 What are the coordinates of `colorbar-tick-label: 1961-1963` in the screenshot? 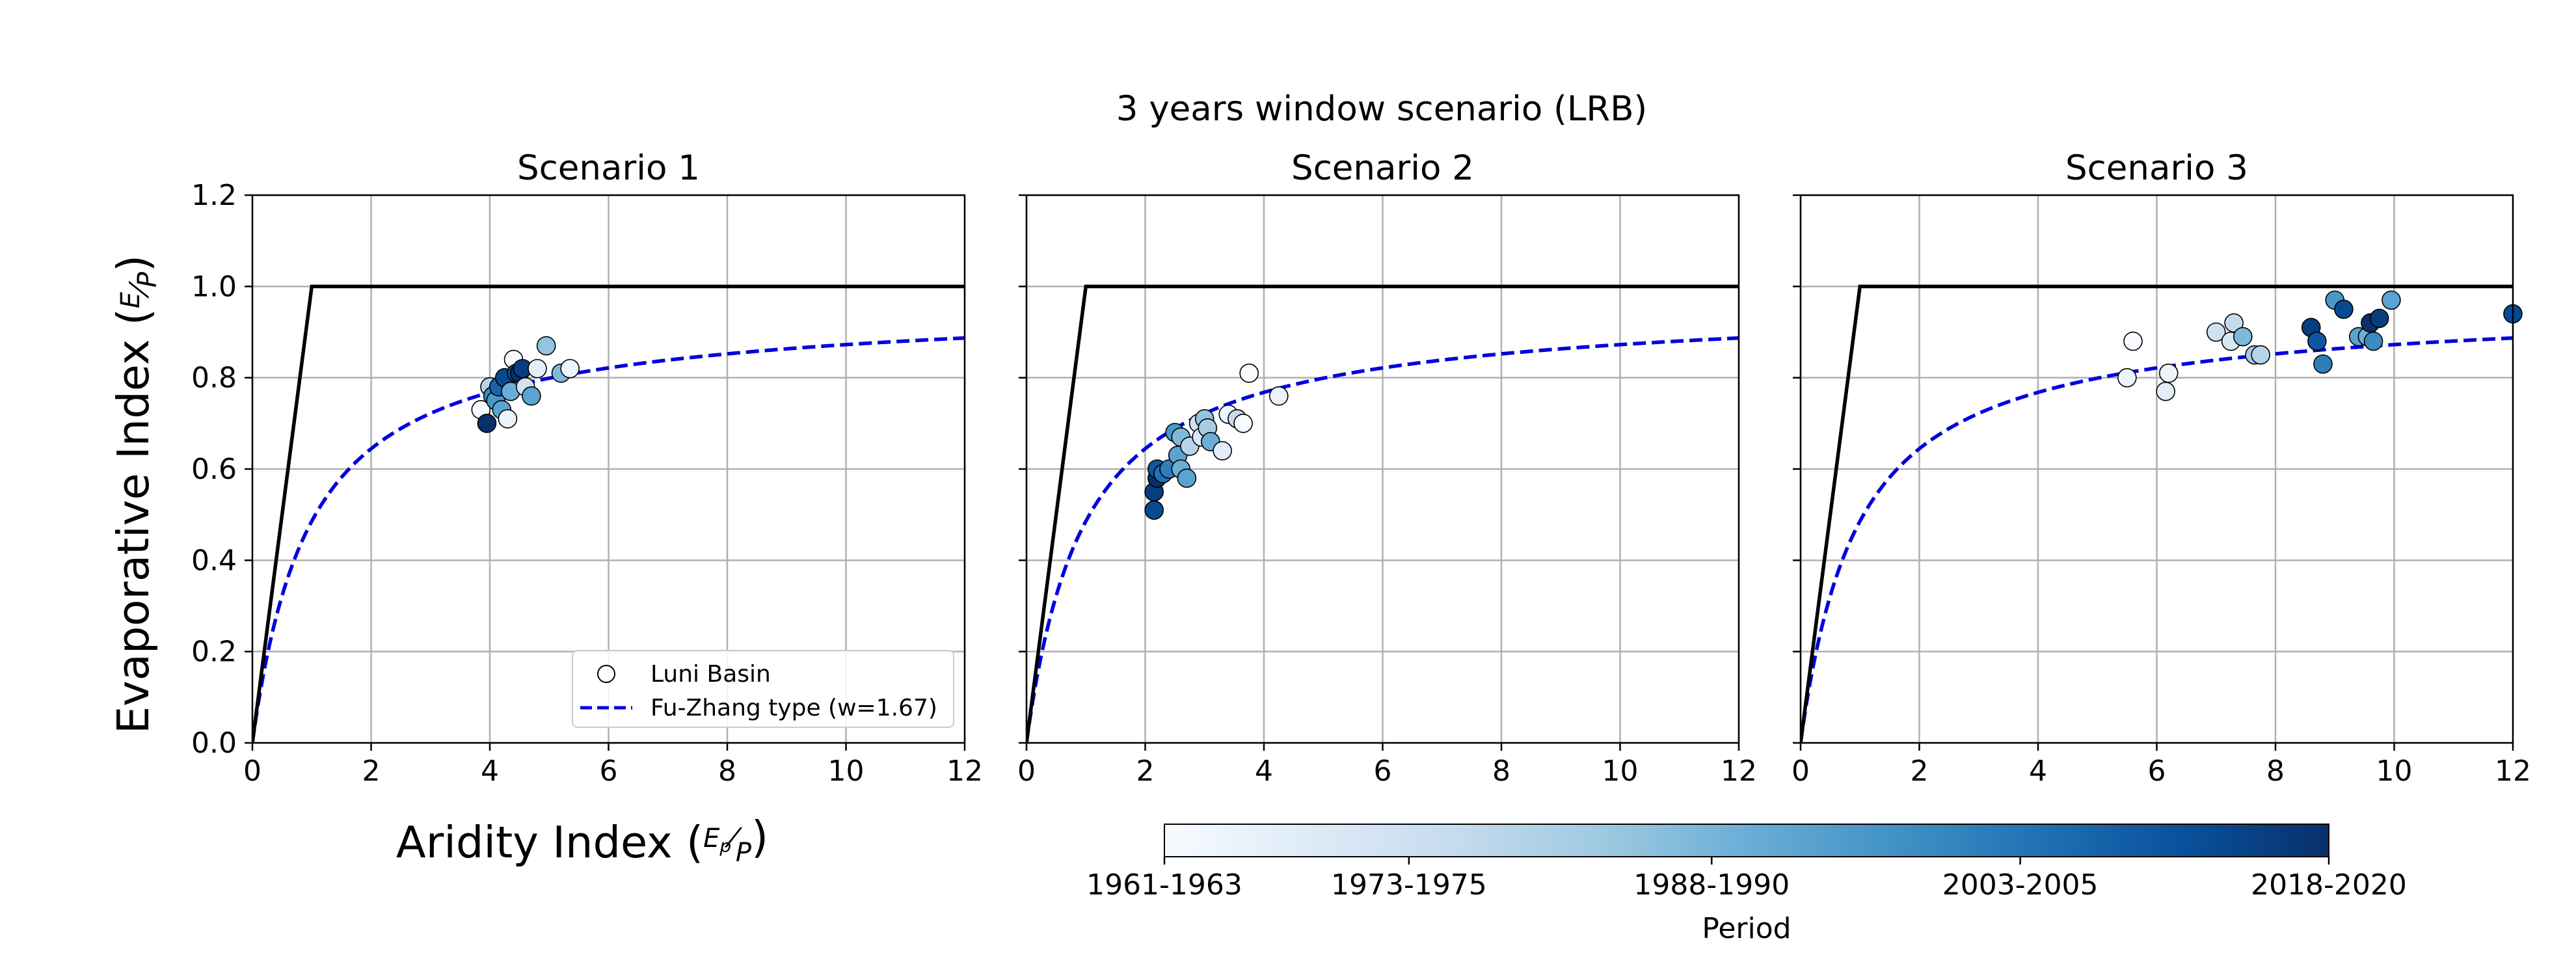 It's located at (1164, 885).